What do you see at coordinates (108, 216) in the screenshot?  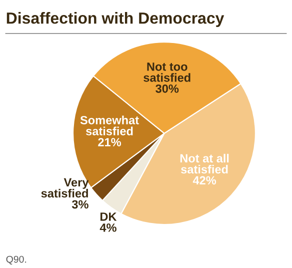 I see `slice-label: DK` at bounding box center [108, 216].